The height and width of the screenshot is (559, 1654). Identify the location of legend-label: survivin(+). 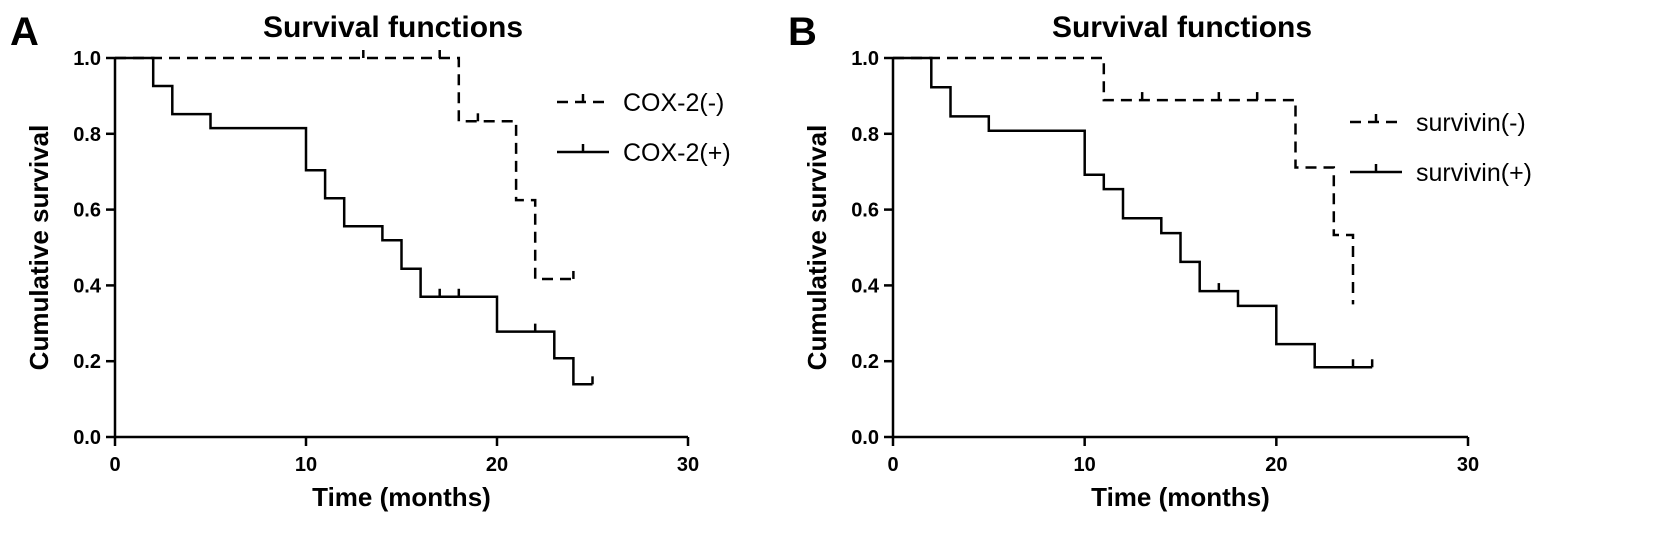
(1474, 173).